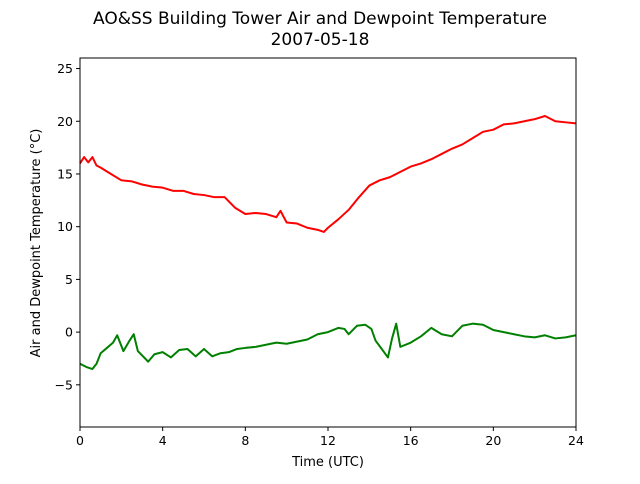 The image size is (640, 484). Describe the element at coordinates (65, 121) in the screenshot. I see `y-tick-label: 20` at that location.